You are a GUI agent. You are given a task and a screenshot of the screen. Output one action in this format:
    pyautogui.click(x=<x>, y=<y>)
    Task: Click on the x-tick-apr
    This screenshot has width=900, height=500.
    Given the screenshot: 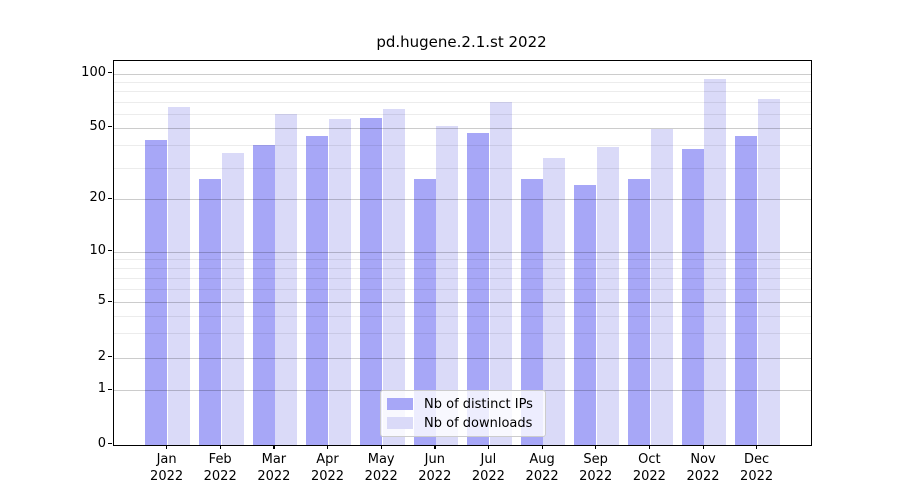 What is the action you would take?
    pyautogui.click(x=328, y=447)
    